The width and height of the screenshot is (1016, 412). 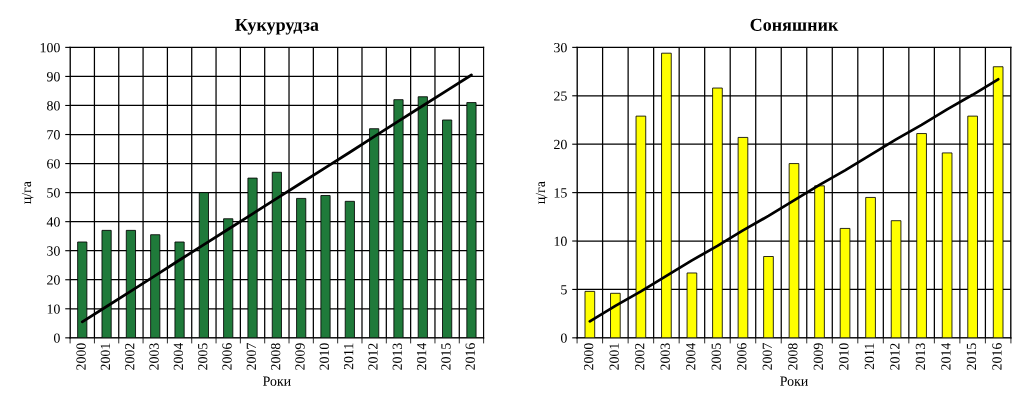 I want to click on y-tick-label: 15, so click(x=560, y=193).